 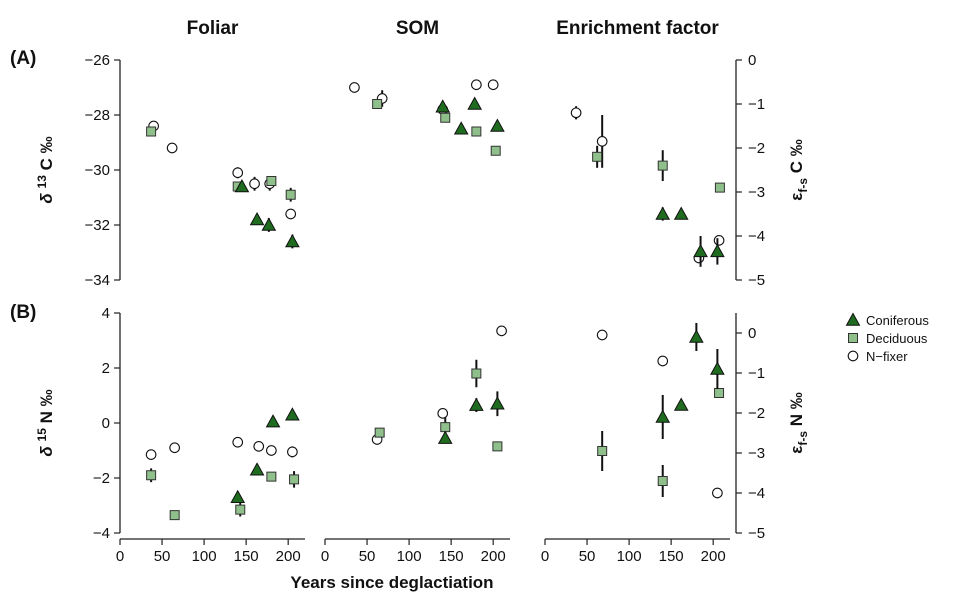 I want to click on column-title-1: SOM, so click(x=417, y=28).